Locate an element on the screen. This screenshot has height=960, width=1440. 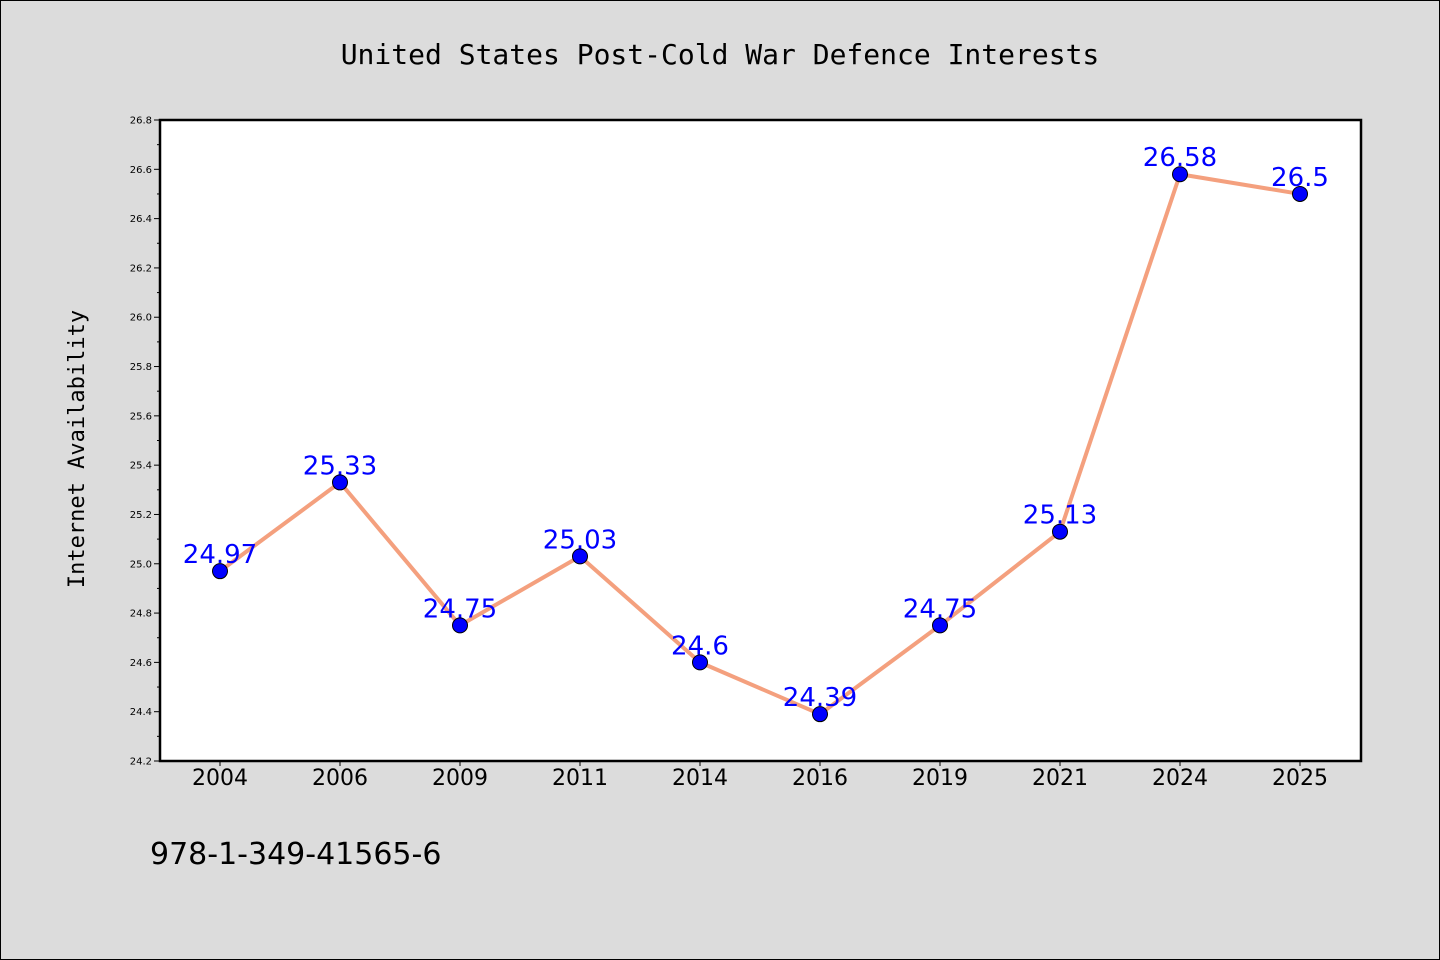
y-tick-label: 24.2 is located at coordinates (141, 762).